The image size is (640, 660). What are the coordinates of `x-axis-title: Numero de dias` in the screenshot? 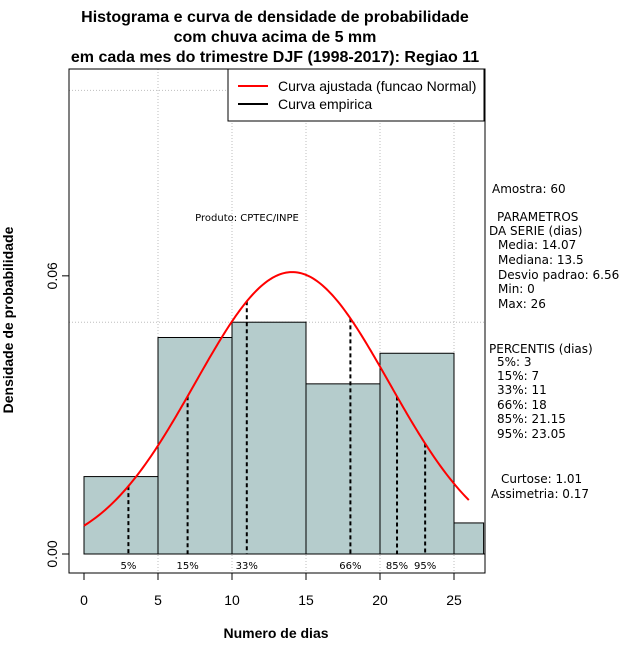 It's located at (275, 633).